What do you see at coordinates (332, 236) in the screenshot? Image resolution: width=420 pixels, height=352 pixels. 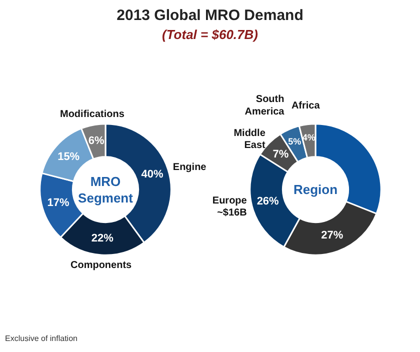 I see `data-label: 27%` at bounding box center [332, 236].